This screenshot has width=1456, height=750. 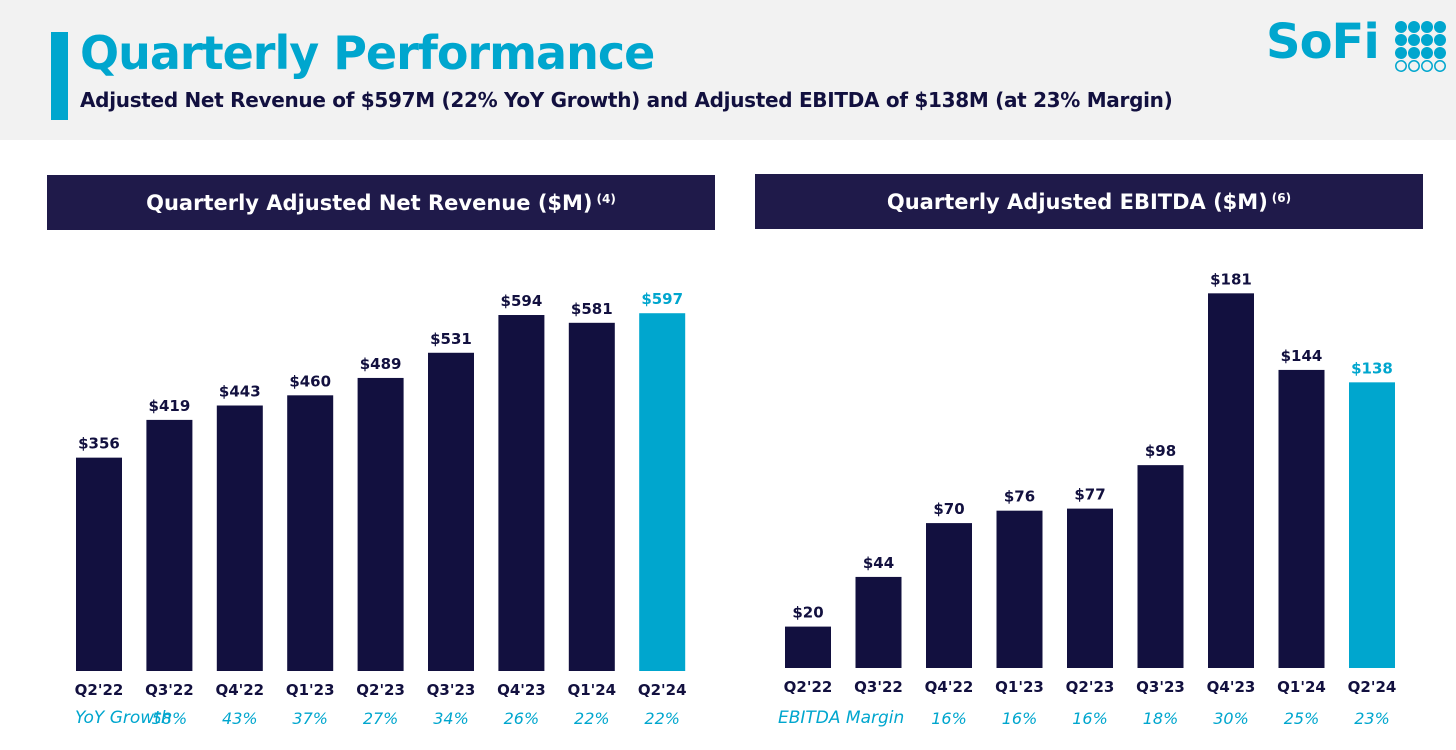 I want to click on ebitda-category-label: Q2'23, so click(x=1090, y=687).